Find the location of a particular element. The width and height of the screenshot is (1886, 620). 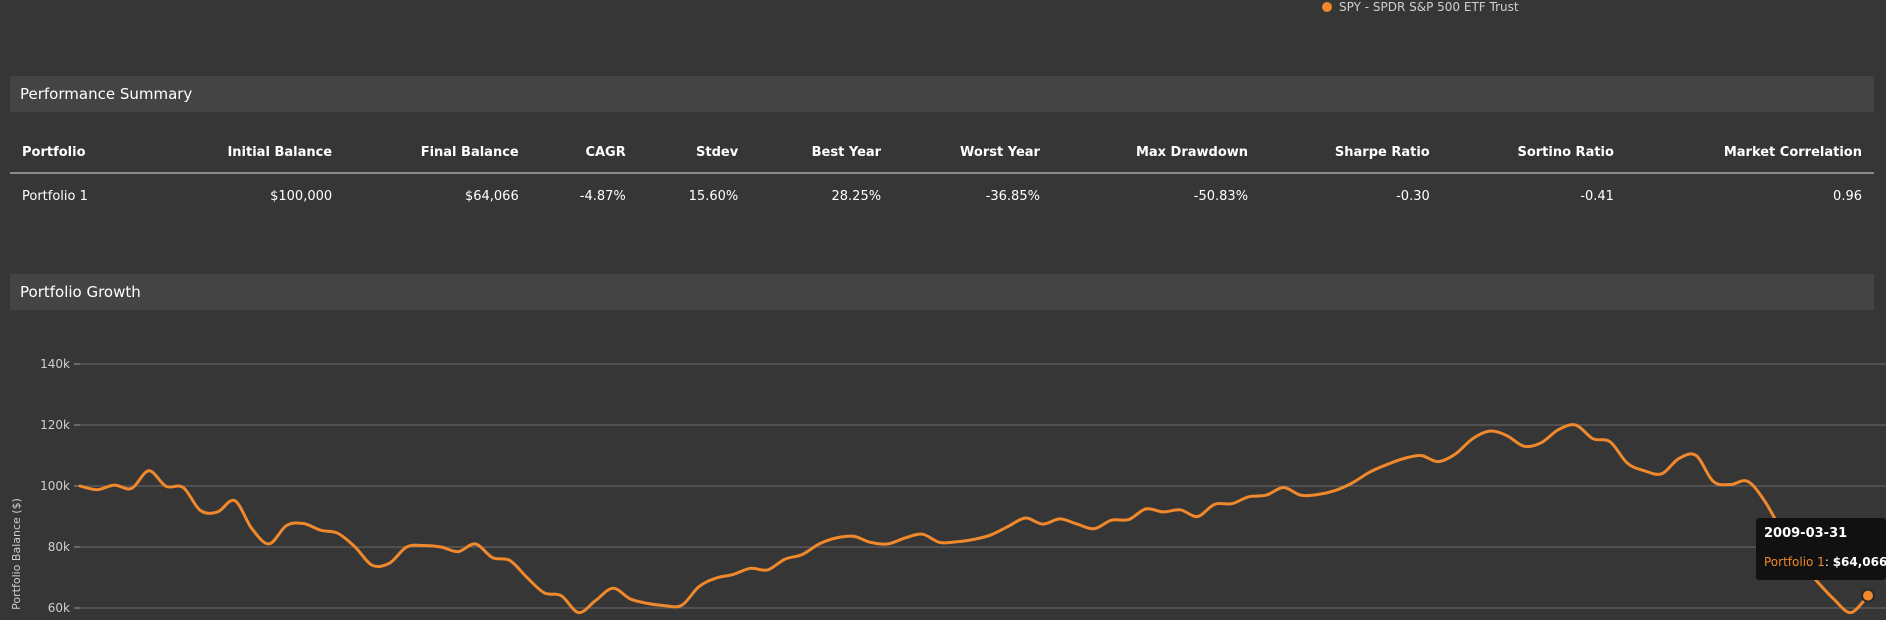

cell-best-year: 28.25% is located at coordinates (856, 196).